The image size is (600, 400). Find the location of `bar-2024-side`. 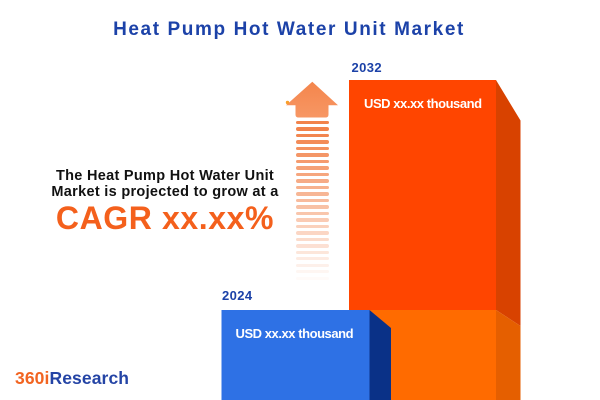

bar-2024-side is located at coordinates (380, 355).